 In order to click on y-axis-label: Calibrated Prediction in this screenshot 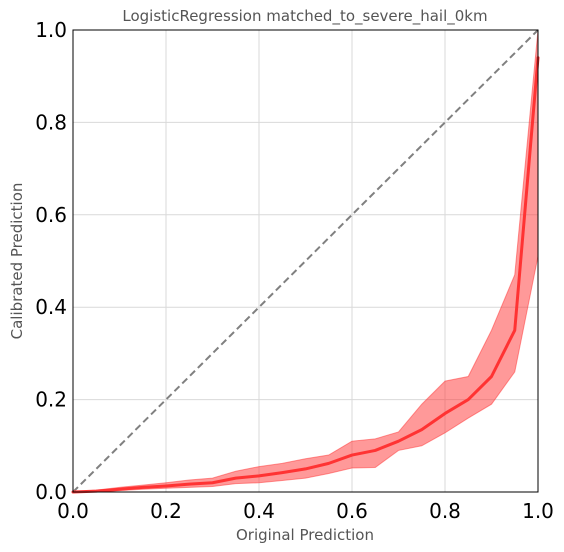, I will do `click(17, 261)`.